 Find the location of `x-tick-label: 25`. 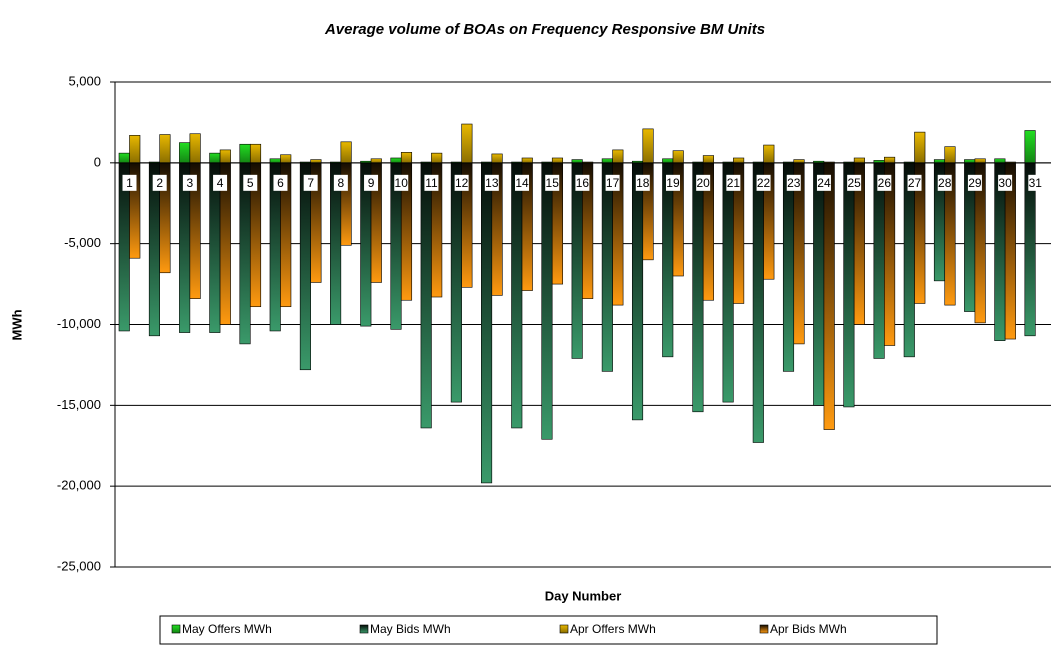

x-tick-label: 25 is located at coordinates (854, 183).